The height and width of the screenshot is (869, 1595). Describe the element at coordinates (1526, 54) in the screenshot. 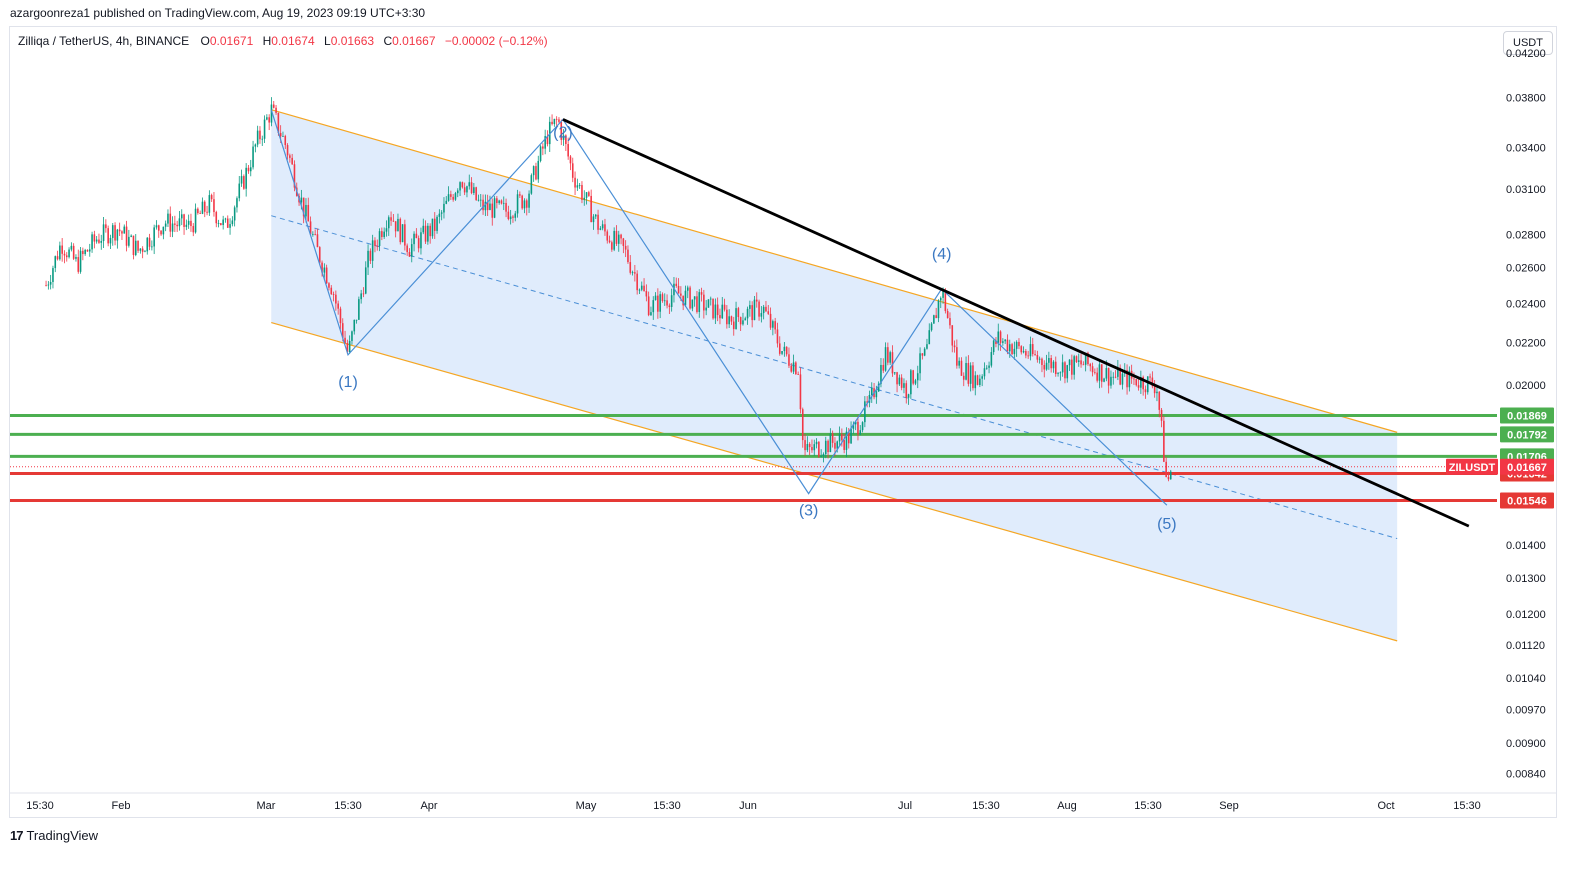

I see `y-tick-label: 0.04200` at that location.